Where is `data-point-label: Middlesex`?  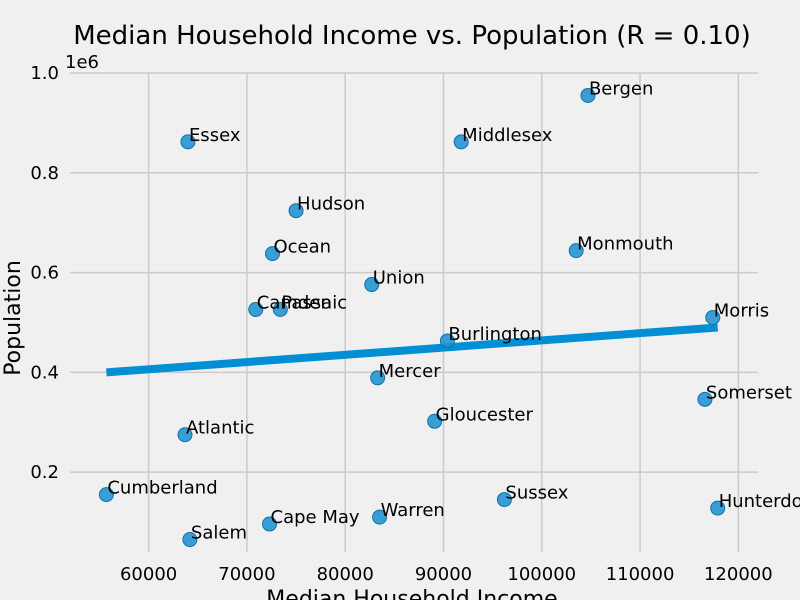
data-point-label: Middlesex is located at coordinates (507, 135).